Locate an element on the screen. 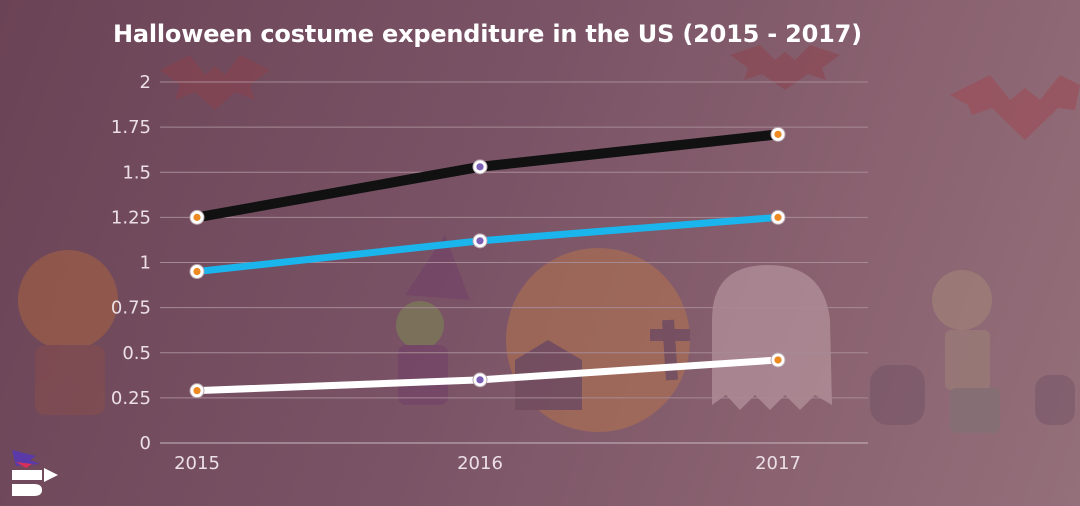  x-tick-label: 2016 is located at coordinates (480, 463).